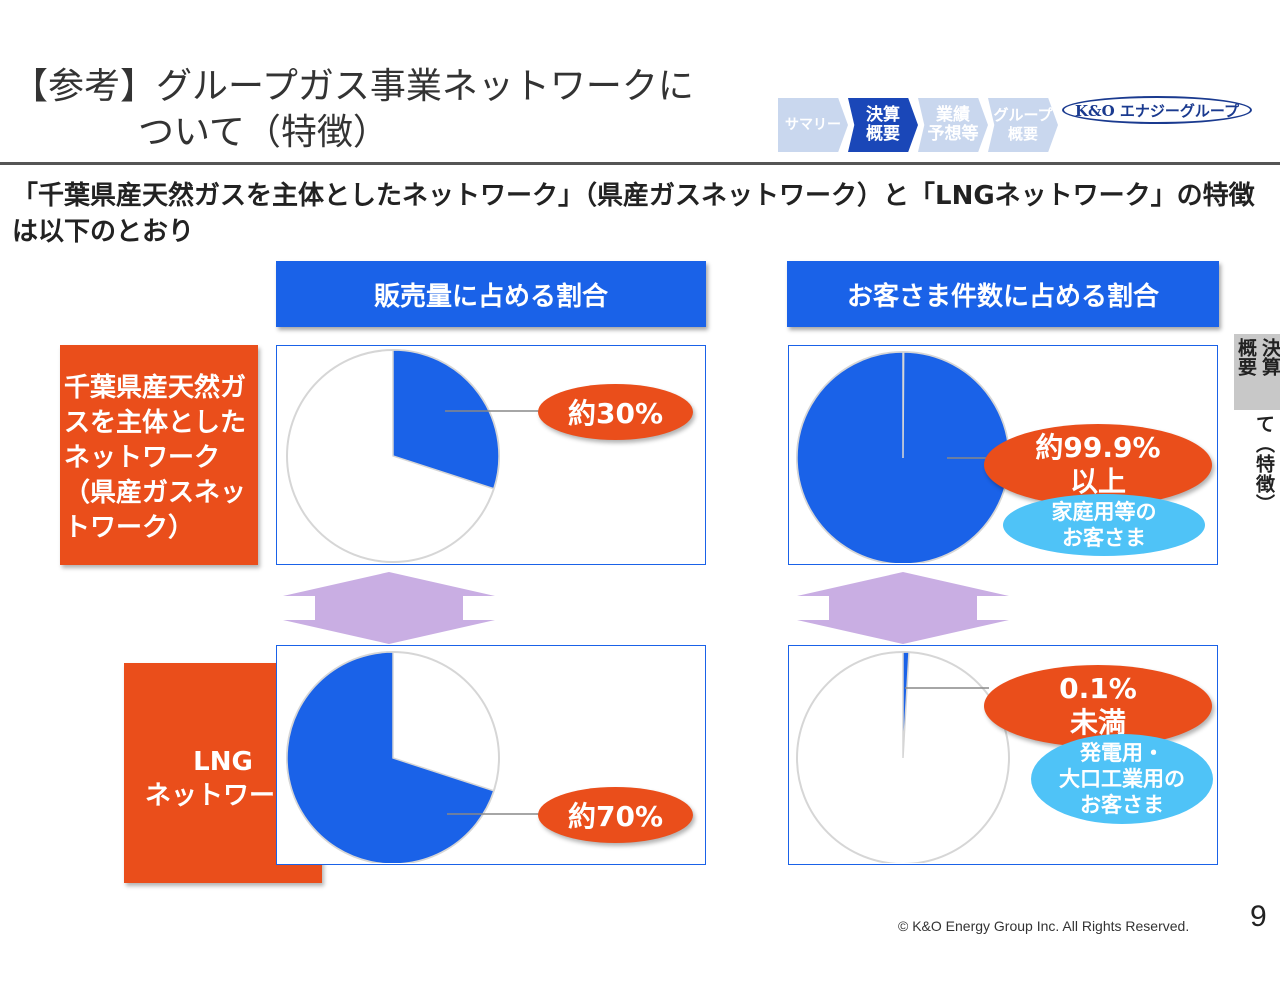 The width and height of the screenshot is (1280, 989). Describe the element at coordinates (1257, 357) in the screenshot. I see `side-tab-section-label: 決算 概要` at that location.